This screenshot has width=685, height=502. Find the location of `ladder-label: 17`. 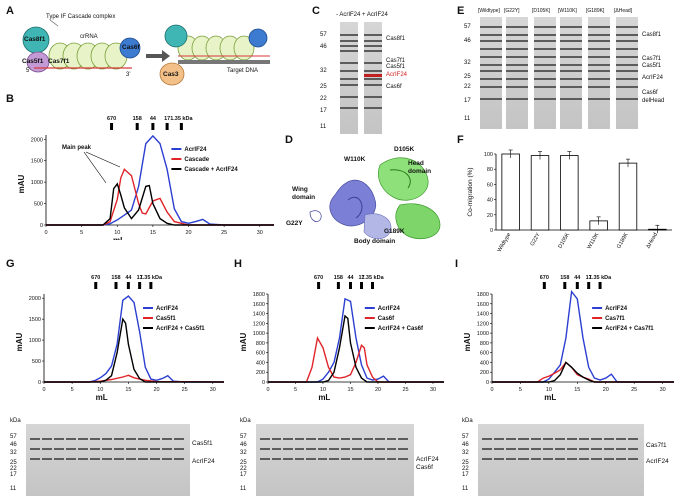

ladder-label: 17 is located at coordinates (13, 475).